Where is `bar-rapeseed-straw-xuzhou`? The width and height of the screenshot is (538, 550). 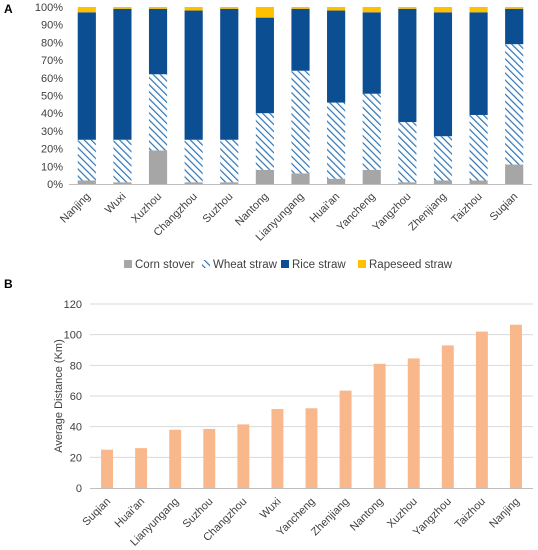
bar-rapeseed-straw-xuzhou is located at coordinates (158, 8).